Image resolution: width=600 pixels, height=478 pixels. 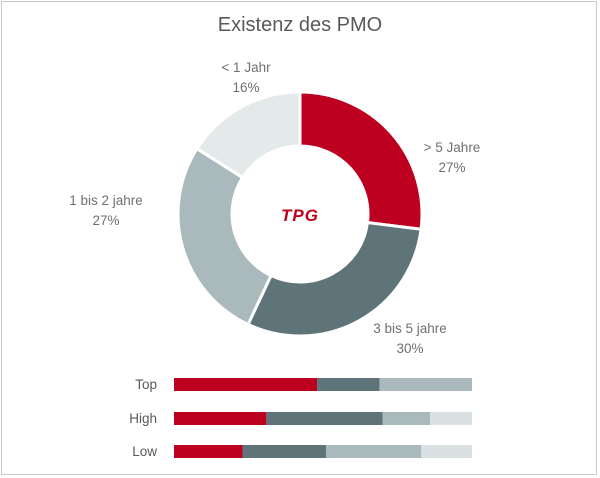 I want to click on slice-name-label: 1 bis 2 jahre, so click(x=106, y=200).